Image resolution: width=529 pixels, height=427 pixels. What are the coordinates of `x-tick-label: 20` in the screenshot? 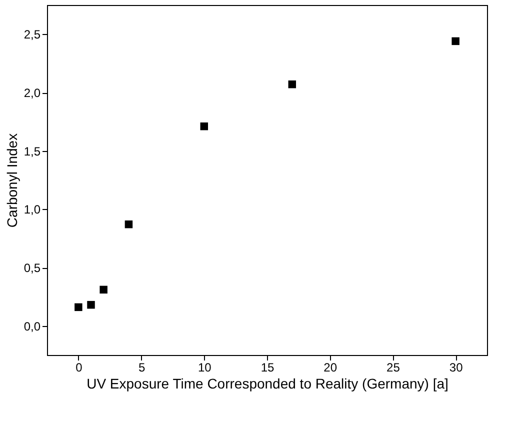 It's located at (331, 367).